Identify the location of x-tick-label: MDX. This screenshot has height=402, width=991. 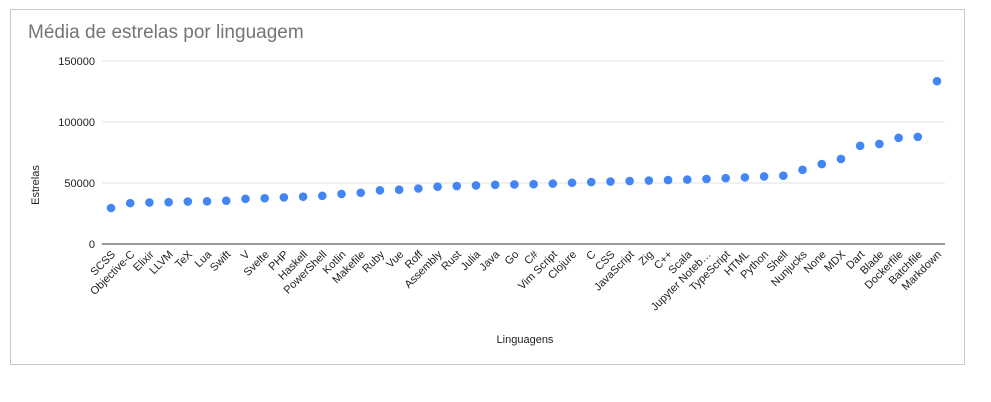
(835, 261).